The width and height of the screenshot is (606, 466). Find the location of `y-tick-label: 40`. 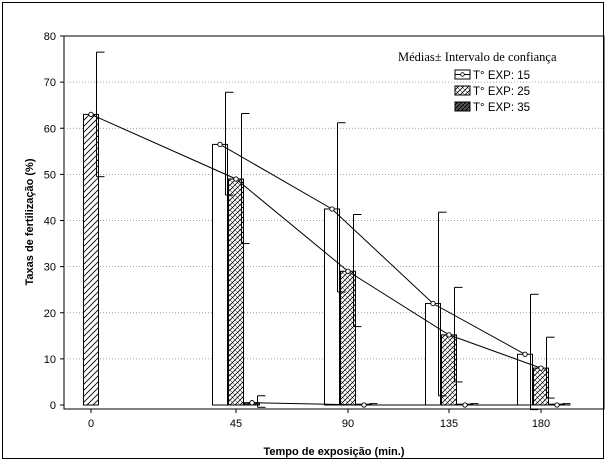

y-tick-label: 40 is located at coordinates (50, 222).